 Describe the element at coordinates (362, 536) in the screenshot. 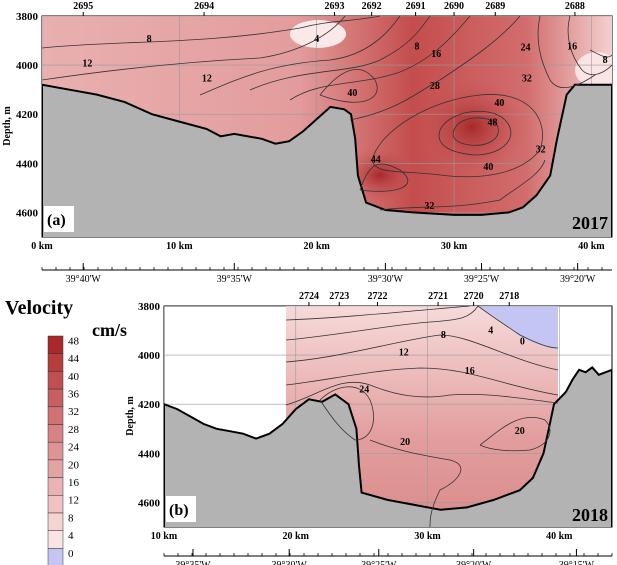

I see `panel-b-km-labels: 10 km 20 km 30 km 40 km` at that location.